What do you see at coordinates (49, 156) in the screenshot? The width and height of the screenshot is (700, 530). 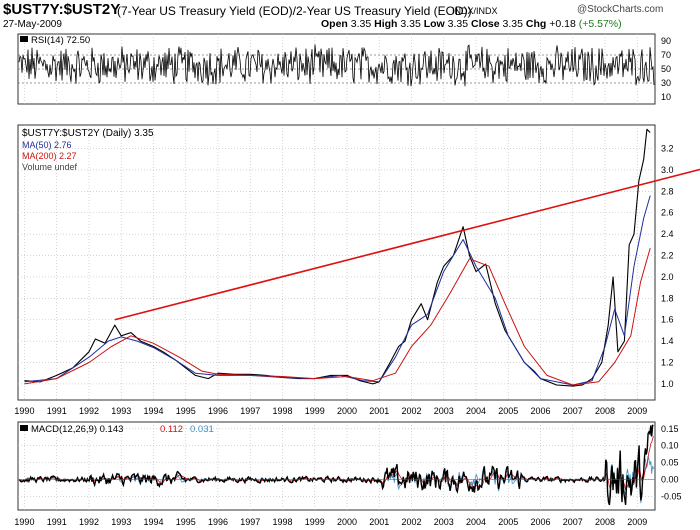 I see `ma200-legend-label: MA(200) 2.27` at bounding box center [49, 156].